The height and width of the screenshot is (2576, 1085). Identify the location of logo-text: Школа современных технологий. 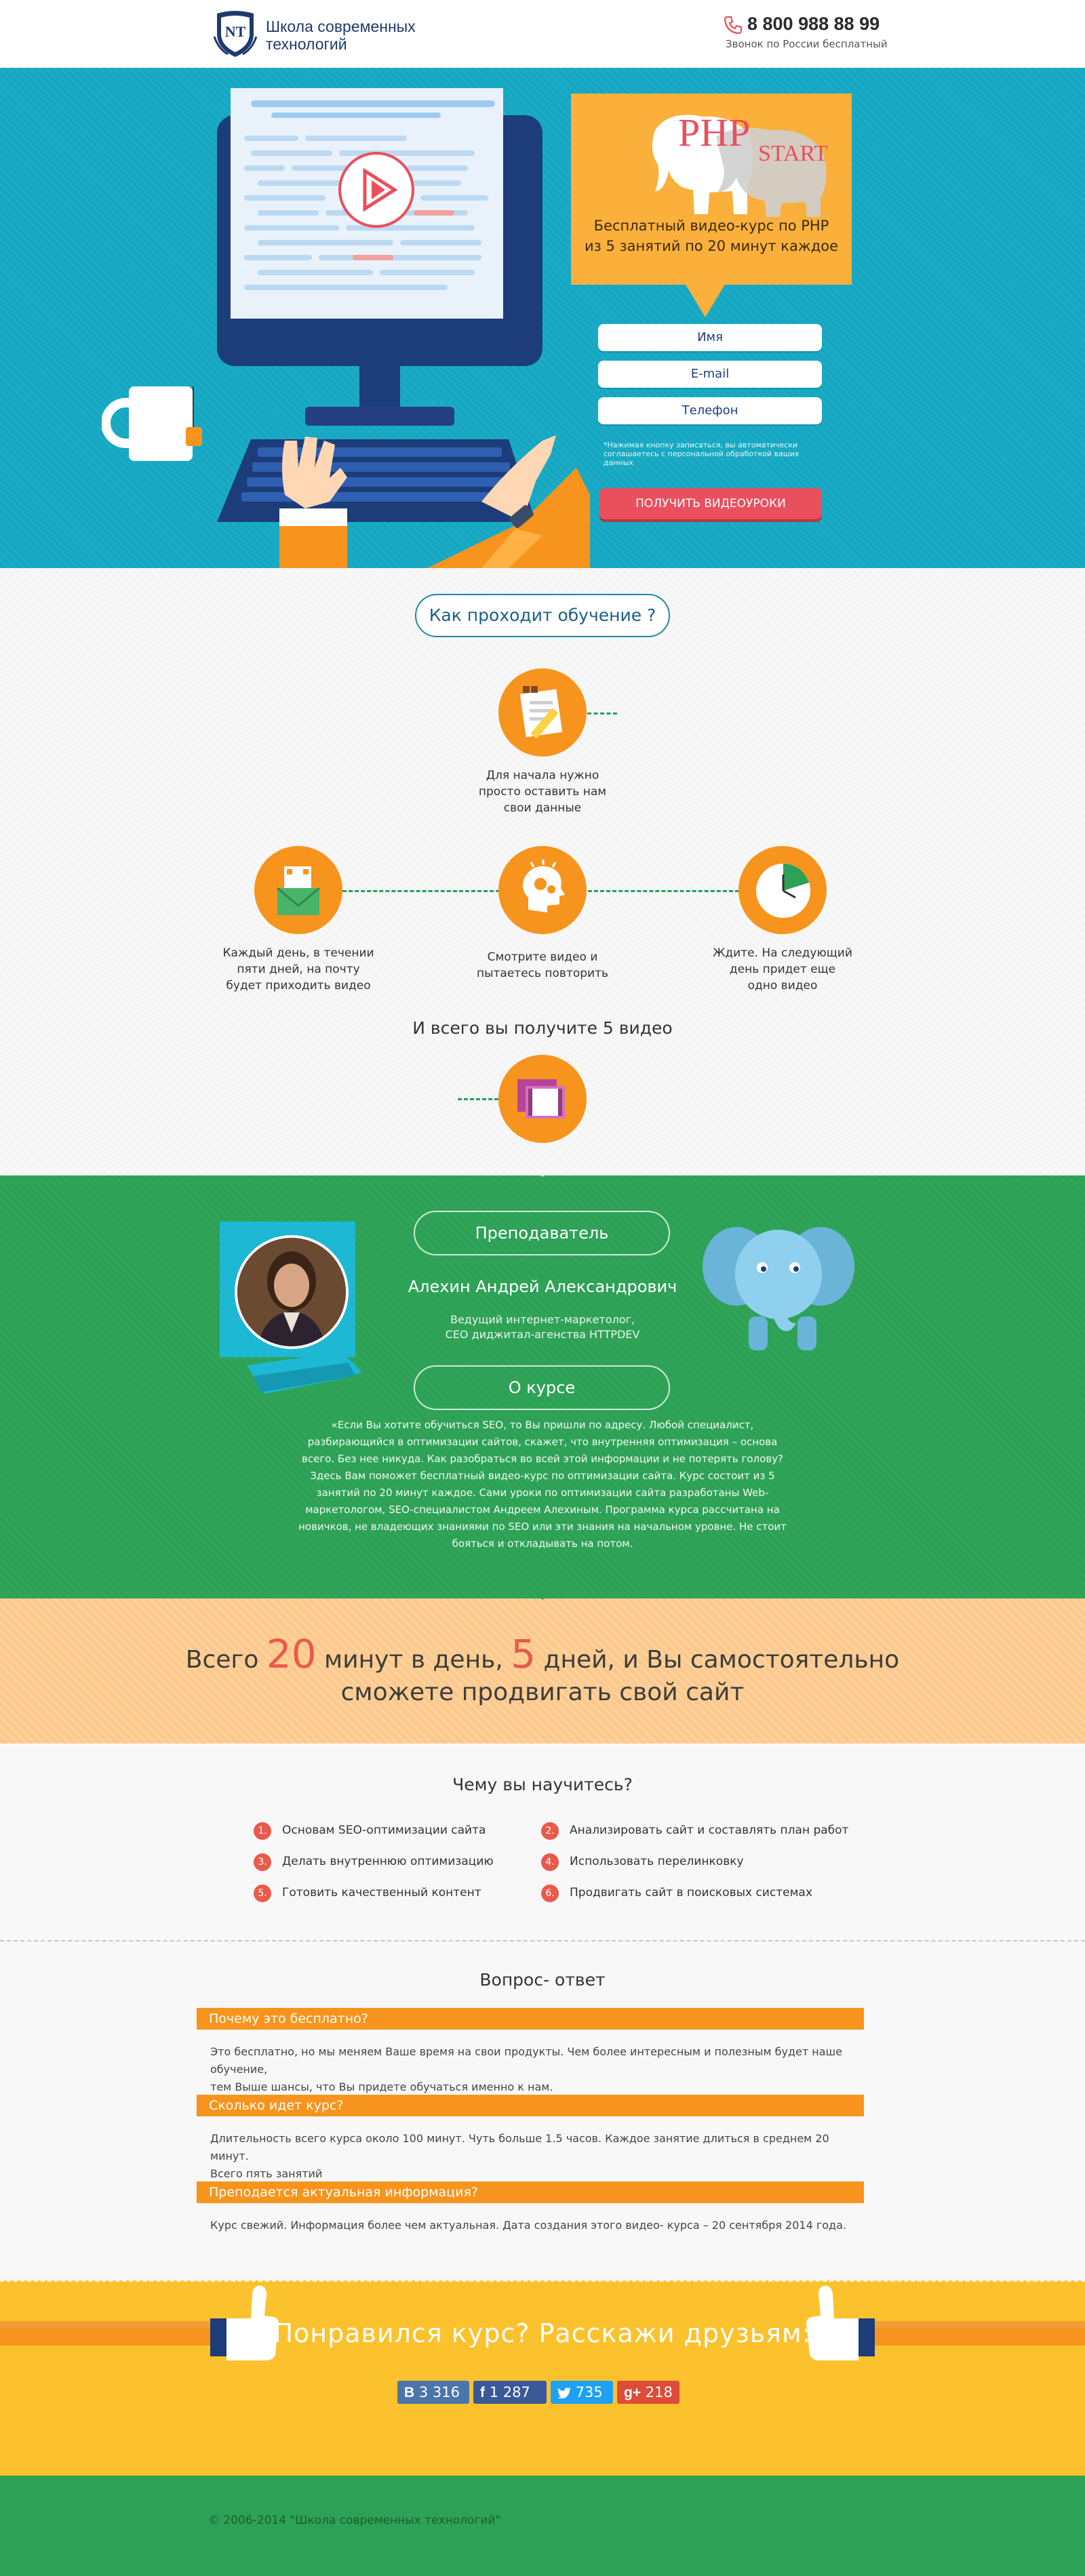
(341, 35).